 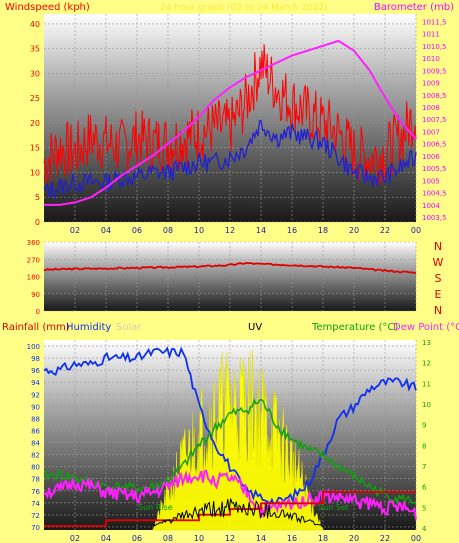 I want to click on direction-letter-s: S, so click(x=438, y=278).